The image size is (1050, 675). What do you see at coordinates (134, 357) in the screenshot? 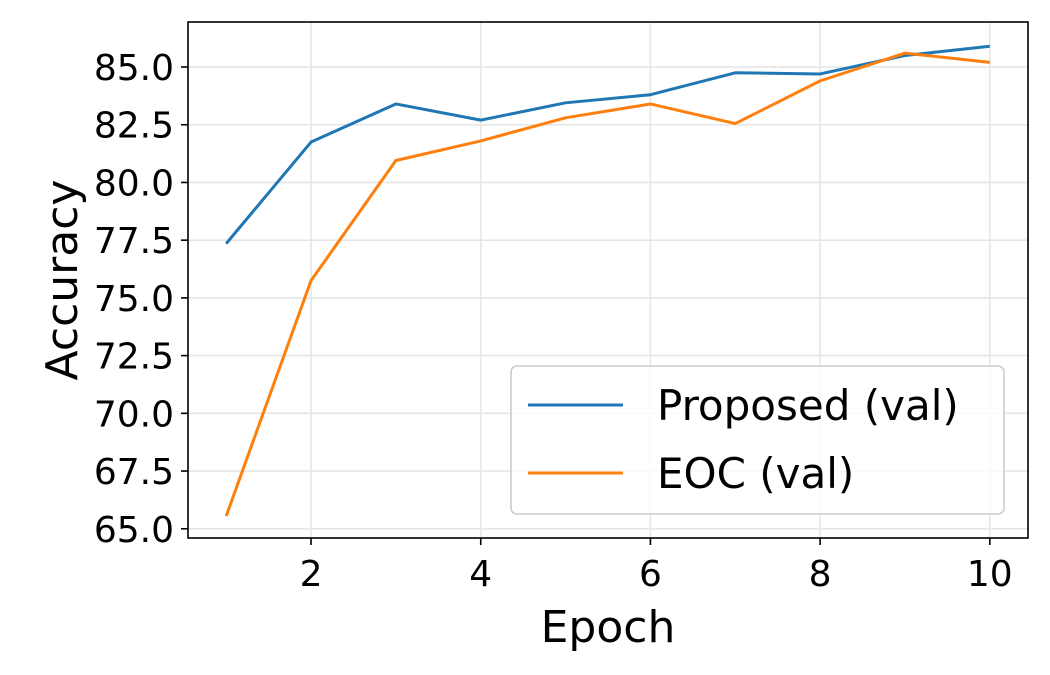
I see `y-tick-label: 72.5` at bounding box center [134, 357].